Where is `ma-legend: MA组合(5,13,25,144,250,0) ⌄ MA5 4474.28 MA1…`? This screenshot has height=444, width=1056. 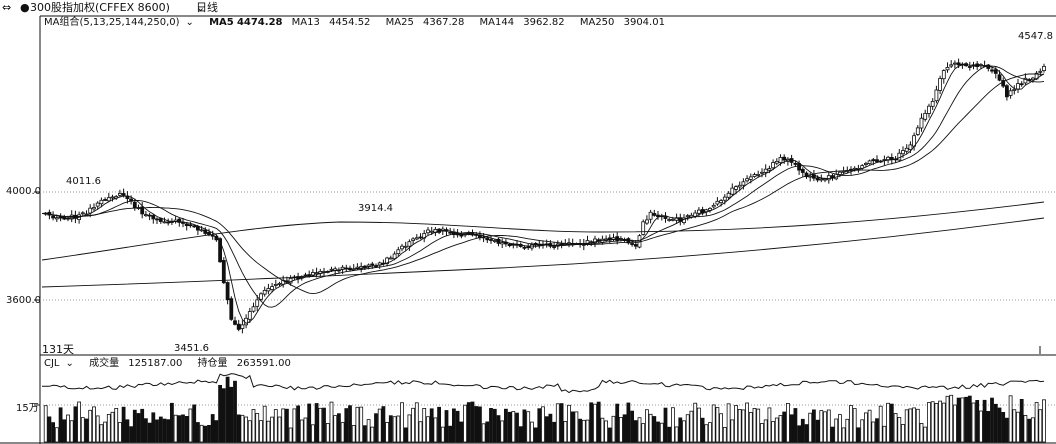 ma-legend: MA组合(5,13,25,144,250,0) ⌄ MA5 4474.28 MA1… is located at coordinates (360, 23).